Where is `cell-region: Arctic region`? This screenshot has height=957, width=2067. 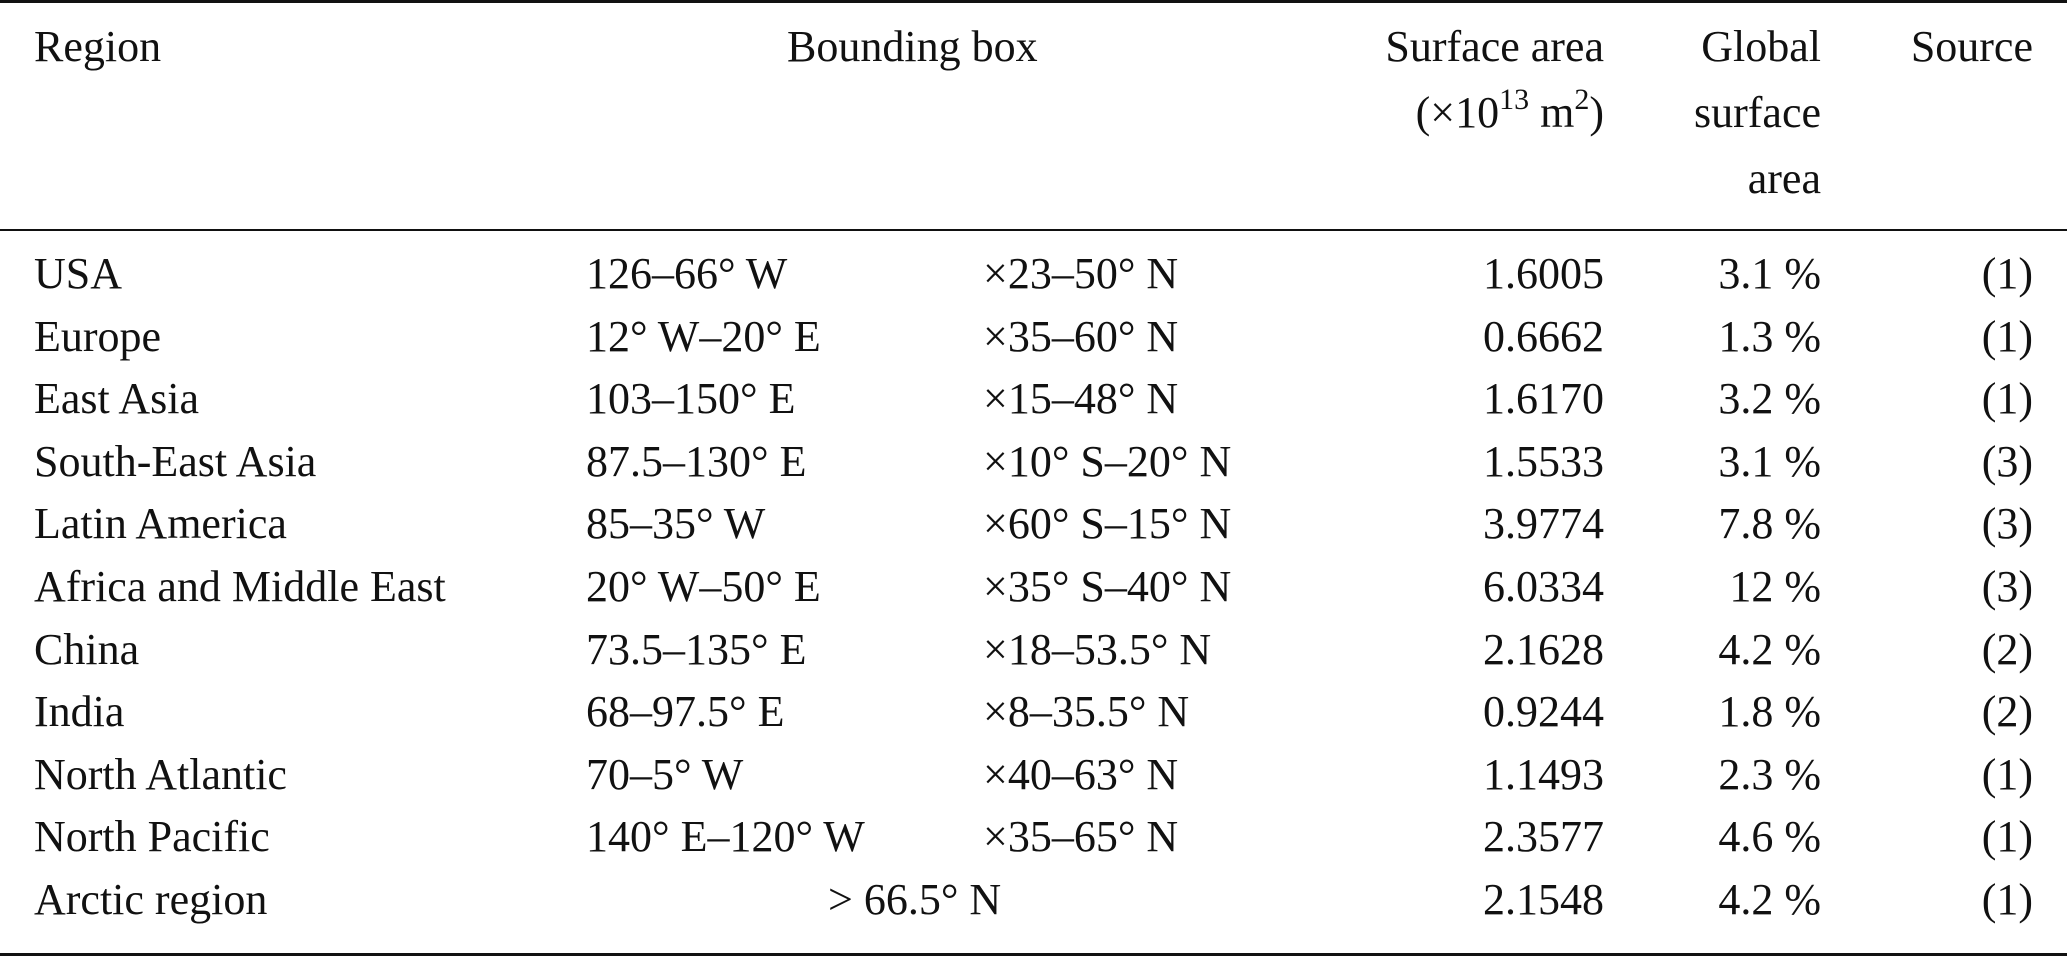
cell-region: Arctic region is located at coordinates (151, 899).